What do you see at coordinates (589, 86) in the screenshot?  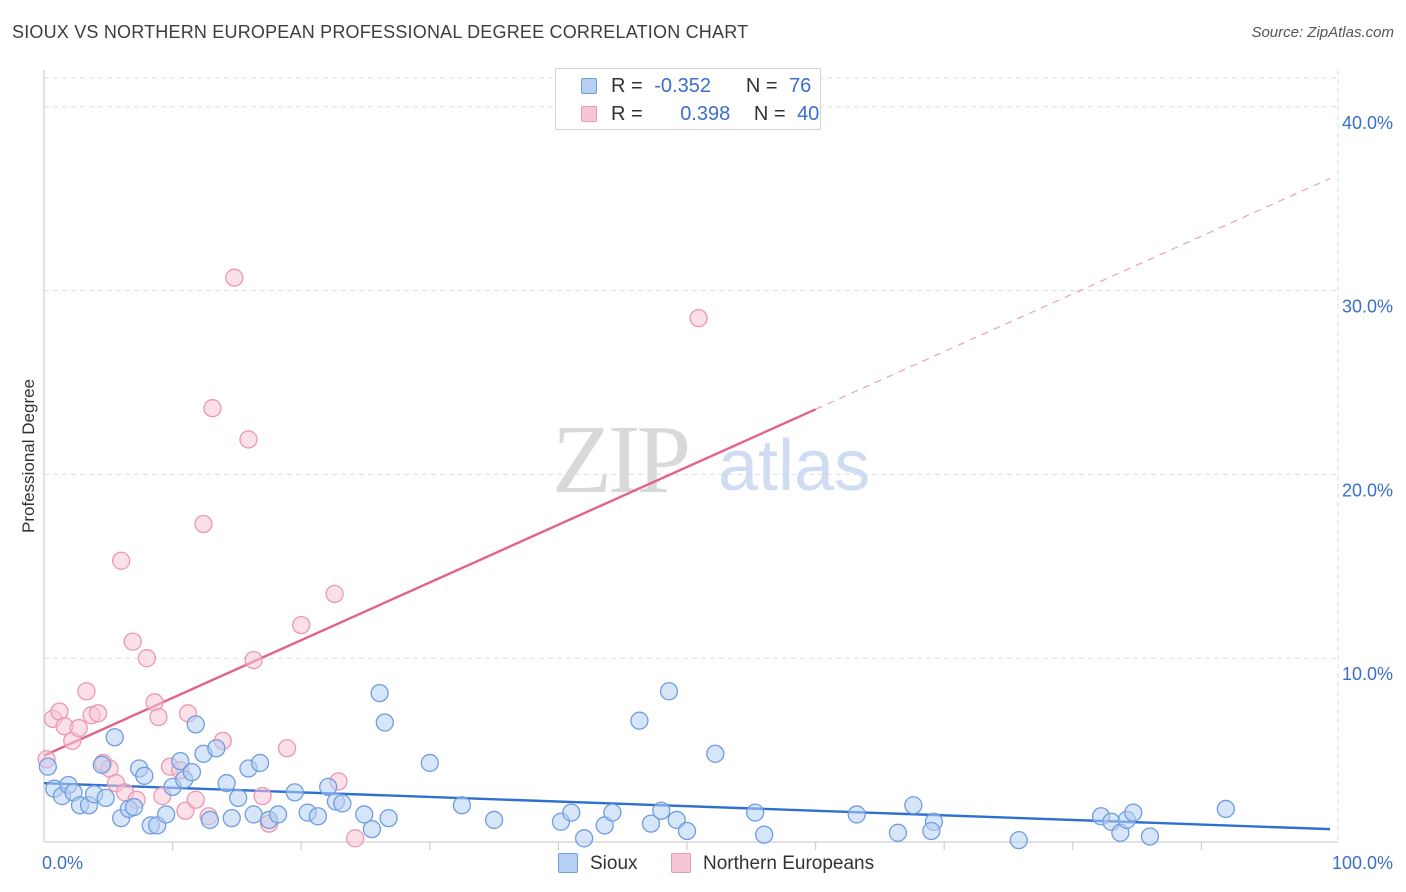 I see `sioux-swatch-icon` at bounding box center [589, 86].